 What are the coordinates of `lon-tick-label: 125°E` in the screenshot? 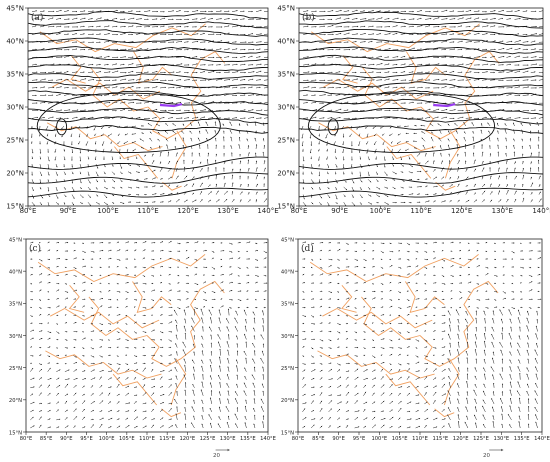 It's located at (208, 439).